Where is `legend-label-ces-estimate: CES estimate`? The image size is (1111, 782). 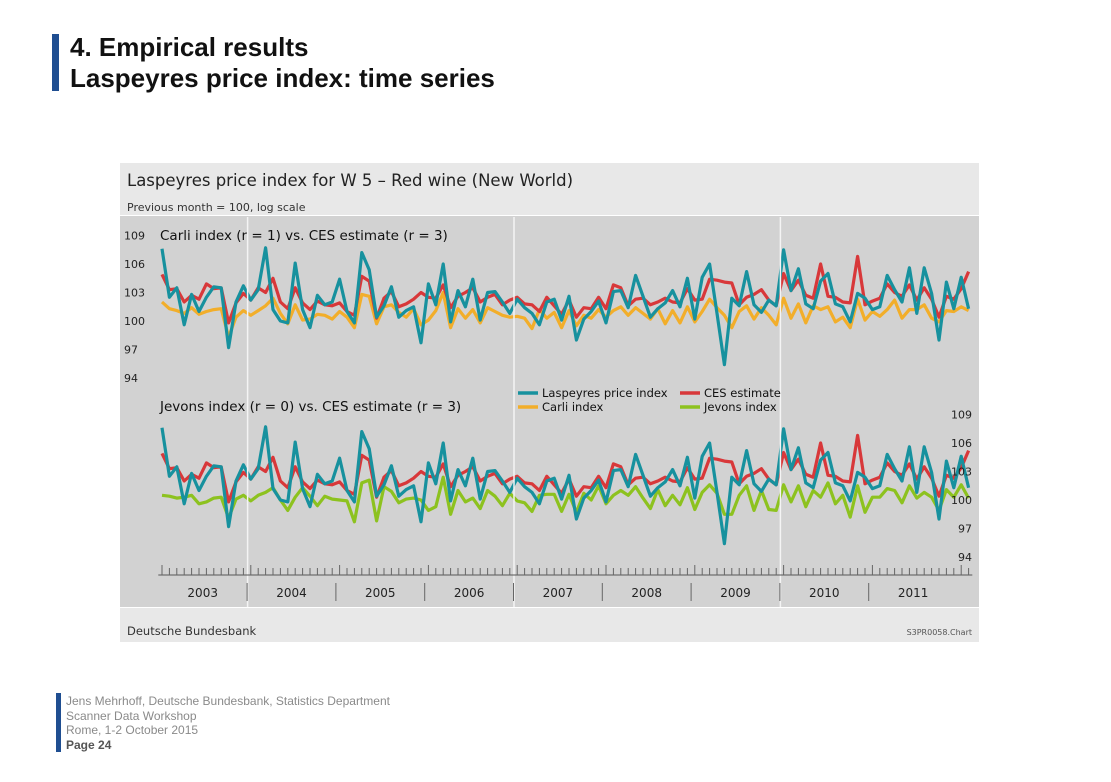
legend-label-ces-estimate: CES estimate is located at coordinates (742, 393).